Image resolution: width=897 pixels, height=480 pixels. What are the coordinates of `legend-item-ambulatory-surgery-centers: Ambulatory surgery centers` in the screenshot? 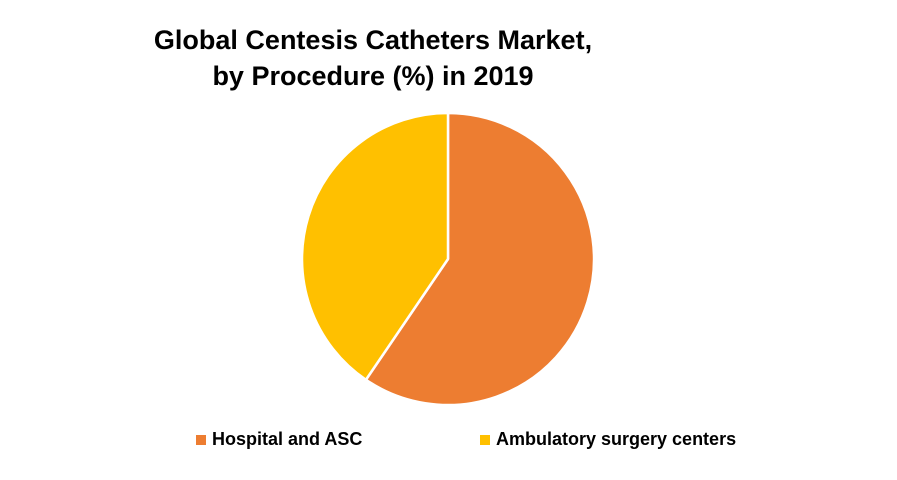 It's located at (608, 439).